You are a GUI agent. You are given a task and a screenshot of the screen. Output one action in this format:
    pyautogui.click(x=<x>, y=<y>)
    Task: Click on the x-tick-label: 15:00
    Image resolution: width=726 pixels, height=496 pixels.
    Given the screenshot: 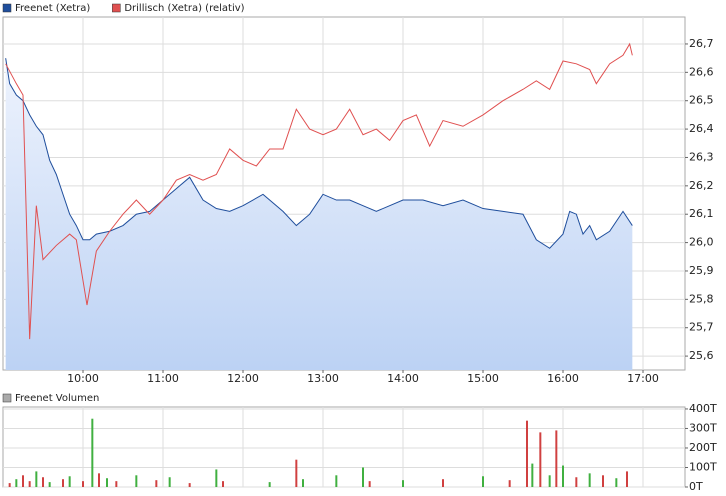 What is the action you would take?
    pyautogui.click(x=483, y=378)
    